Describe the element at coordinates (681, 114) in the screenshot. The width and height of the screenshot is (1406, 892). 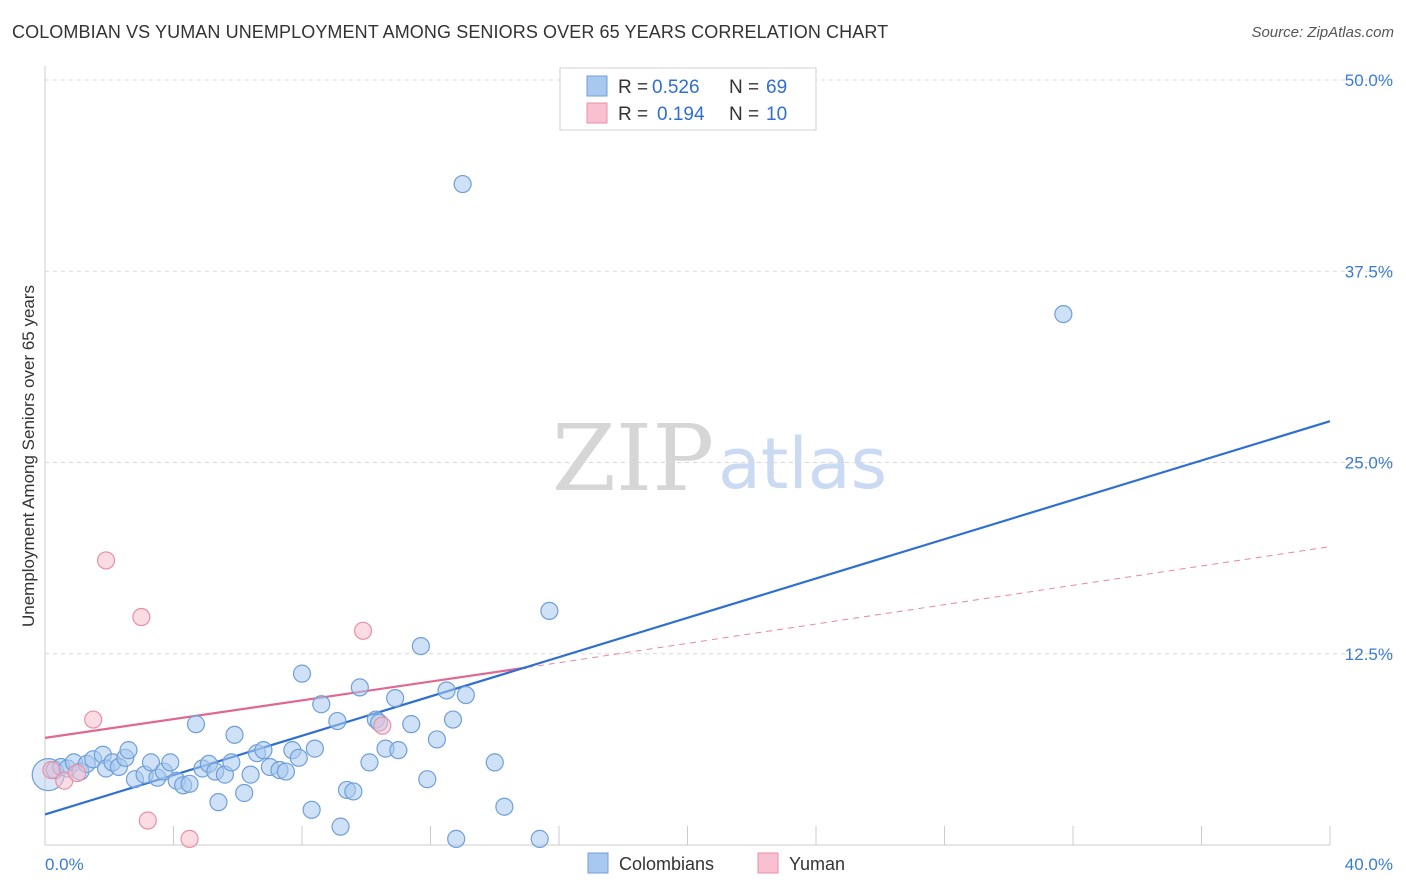
I see `legend-r-value-yuman: 0.194` at that location.